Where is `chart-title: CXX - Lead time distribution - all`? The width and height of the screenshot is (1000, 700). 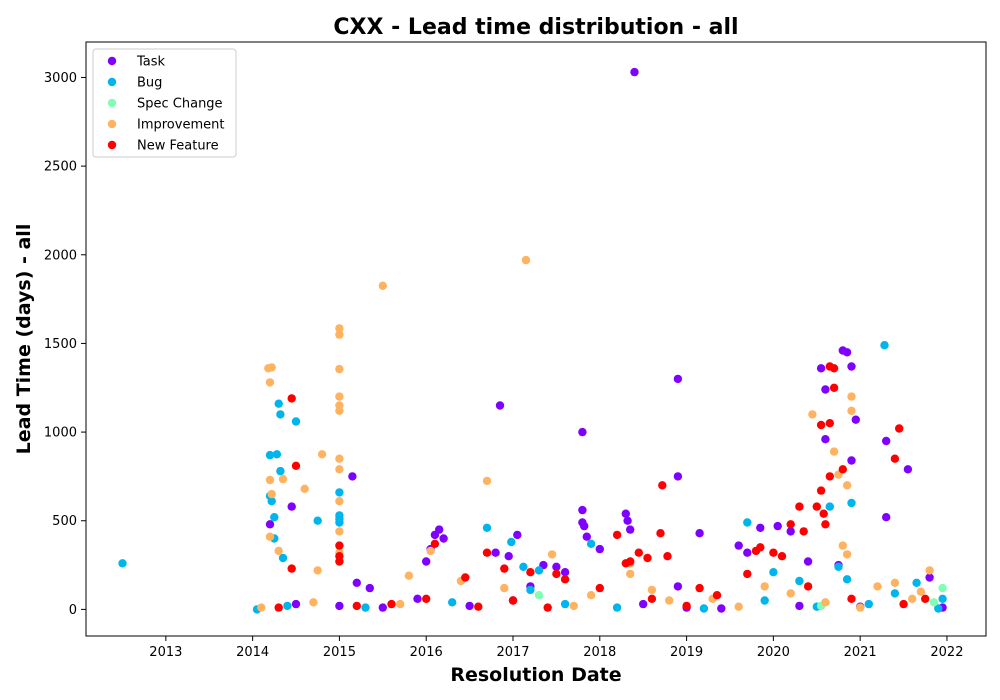
chart-title: CXX - Lead time distribution - all is located at coordinates (535, 27).